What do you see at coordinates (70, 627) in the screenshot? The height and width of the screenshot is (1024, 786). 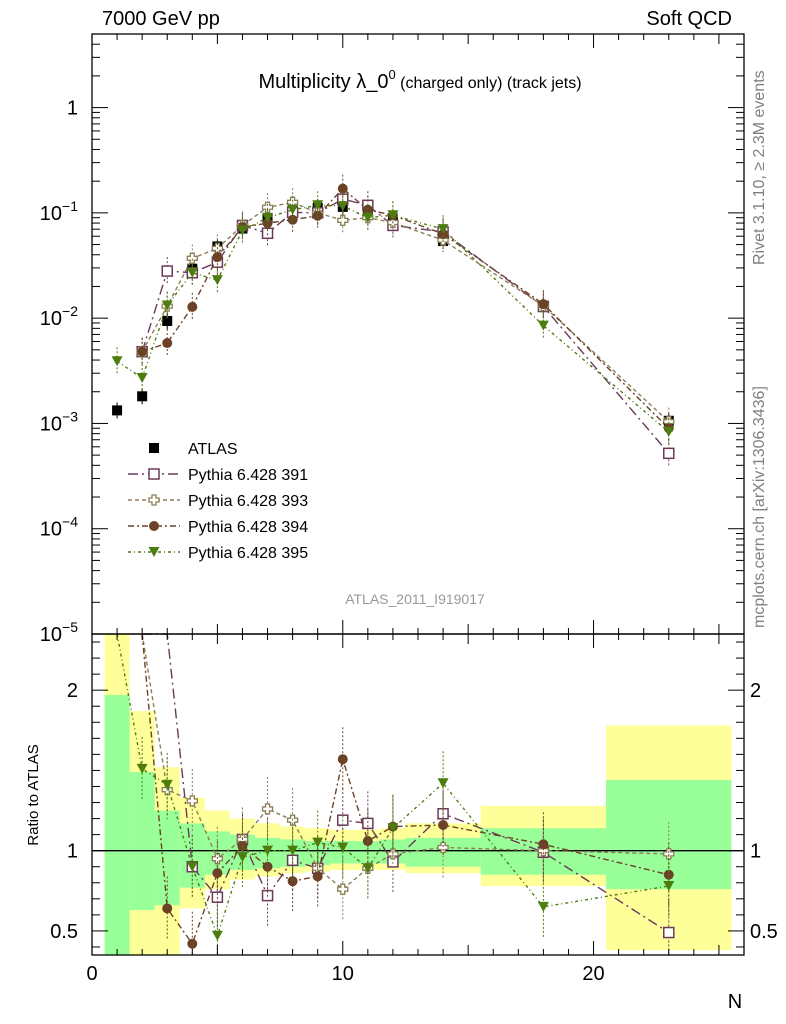 I see `y-tick-exponent: −5` at bounding box center [70, 627].